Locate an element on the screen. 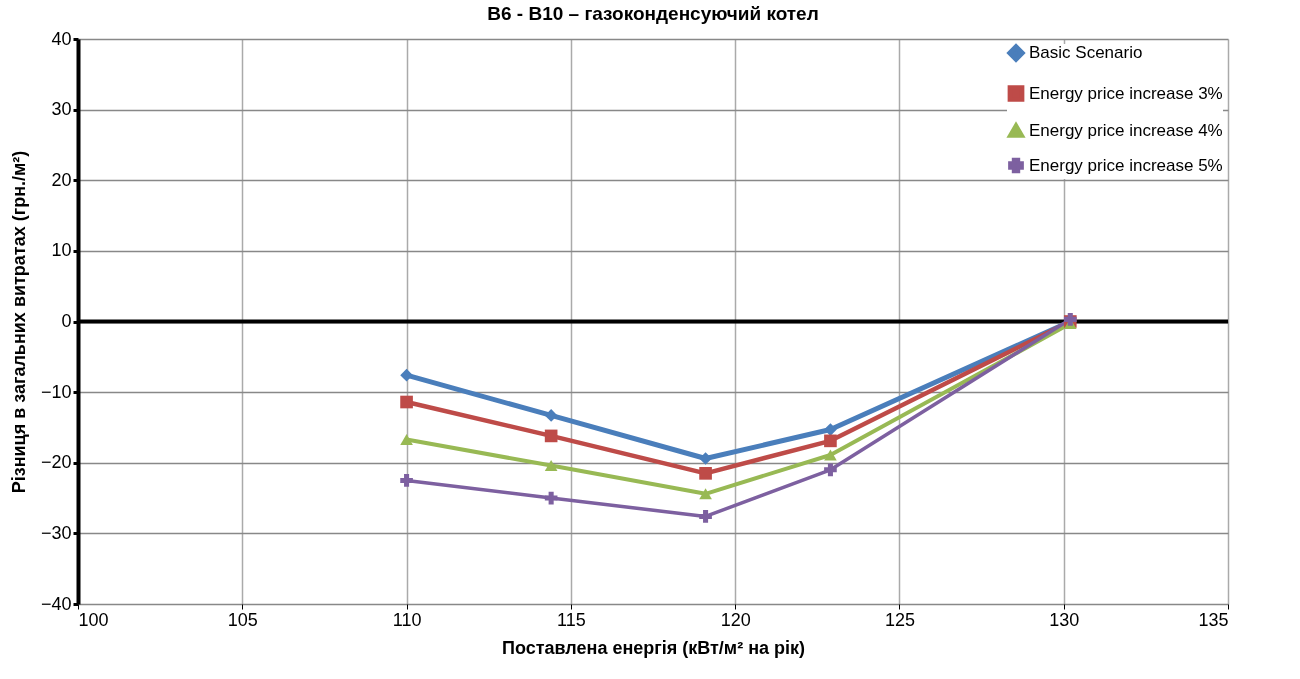 Image resolution: width=1300 pixels, height=679 pixels. y-tick-label: −40 is located at coordinates (56, 603).